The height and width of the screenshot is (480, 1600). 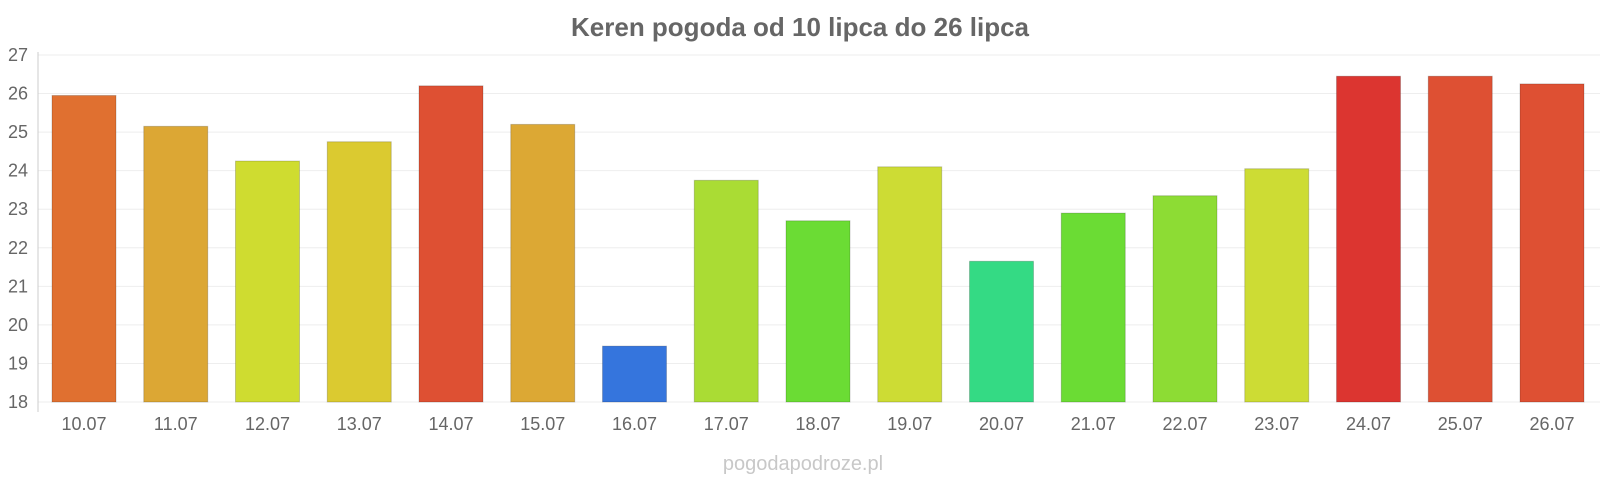 What do you see at coordinates (726, 424) in the screenshot?
I see `x-tick-label: 17.07` at bounding box center [726, 424].